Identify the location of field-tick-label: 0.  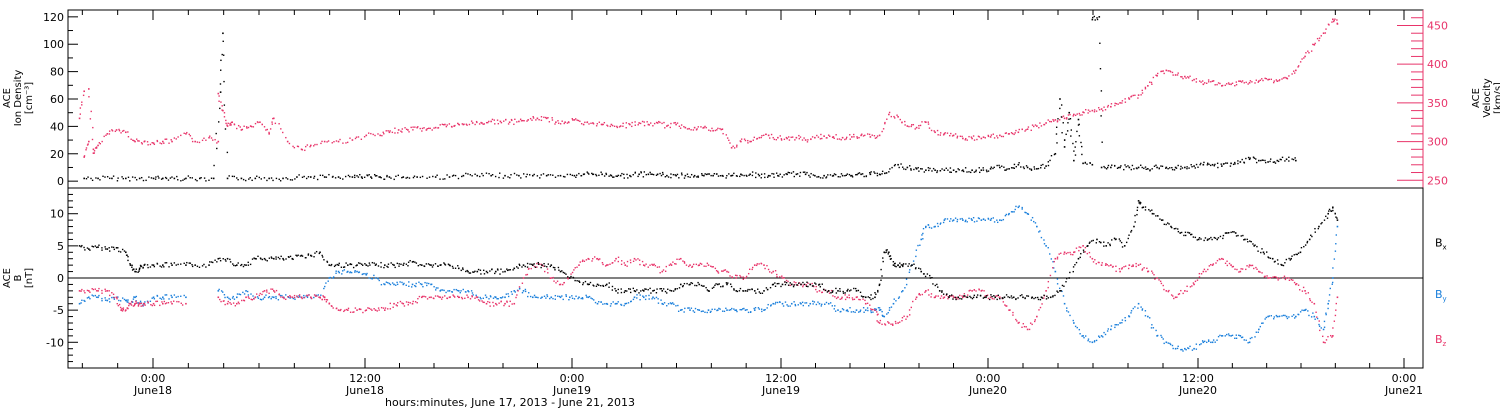
(60, 278).